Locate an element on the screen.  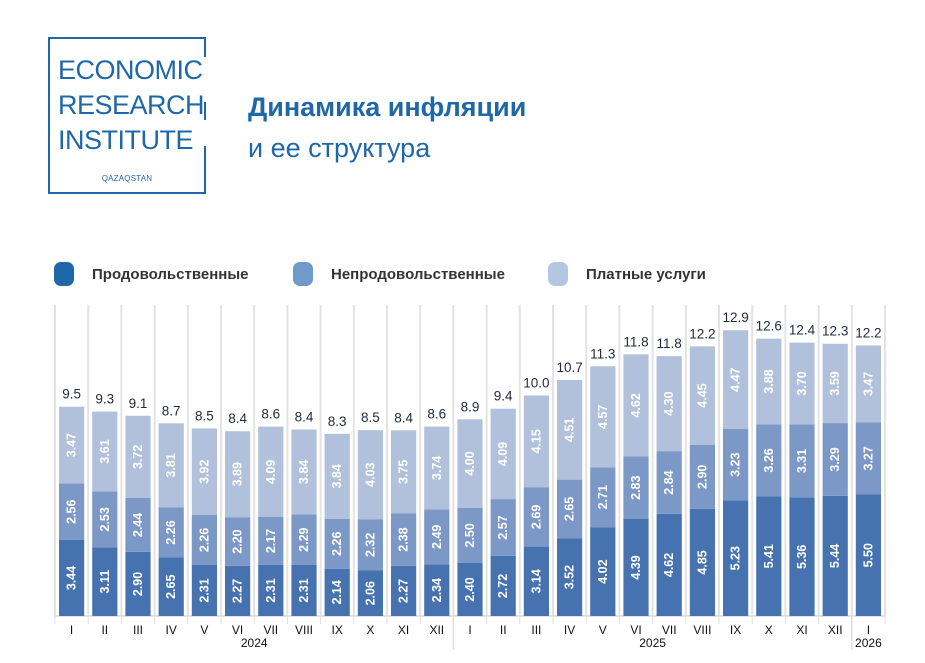
segment-value-label: 3.75 is located at coordinates (404, 472).